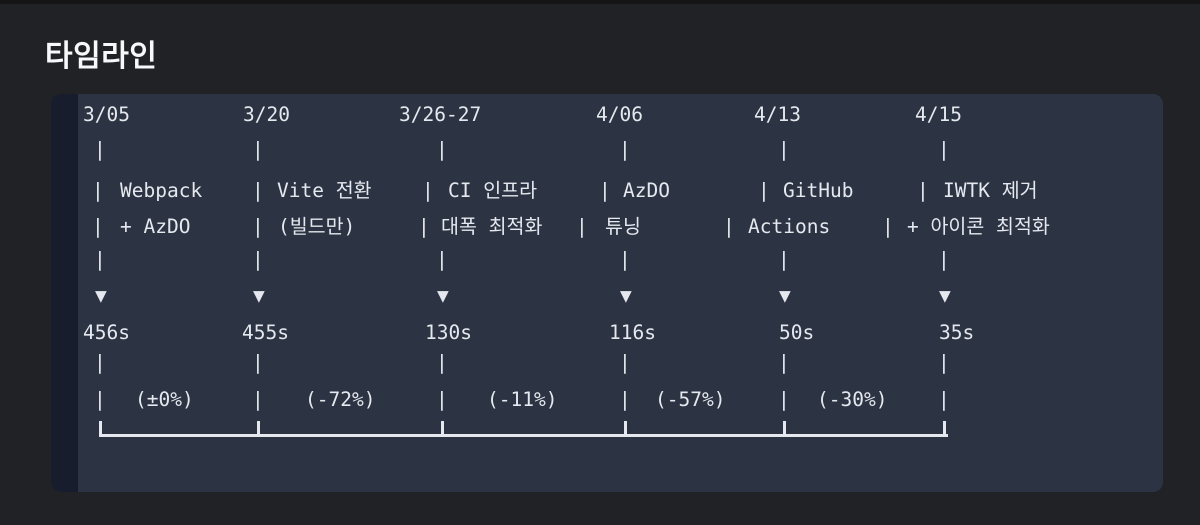  Describe the element at coordinates (493, 190) in the screenshot. I see `timeline-event-label: CI 인프라` at that location.